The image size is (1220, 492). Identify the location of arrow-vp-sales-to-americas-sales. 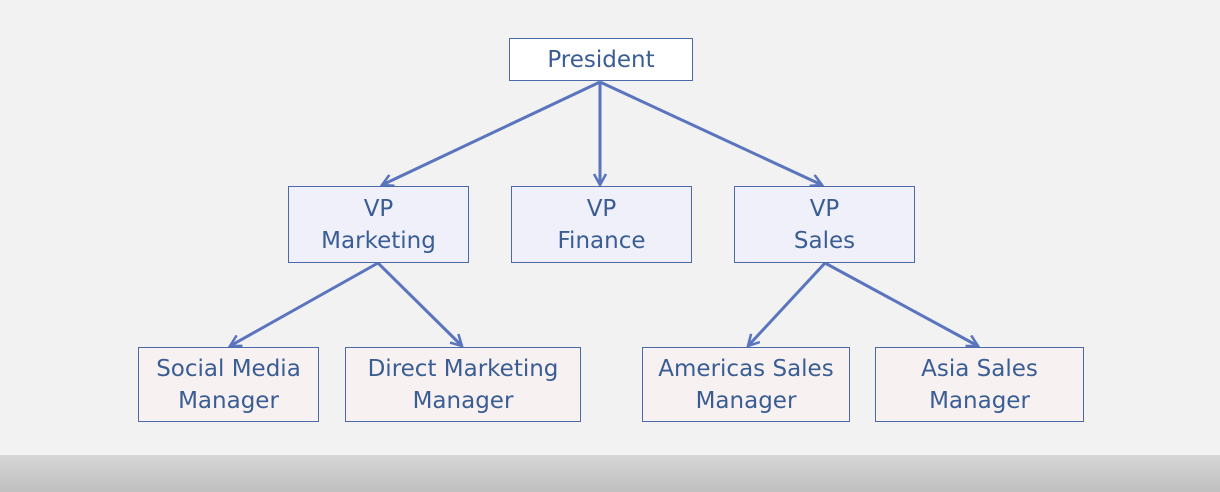
(787, 303).